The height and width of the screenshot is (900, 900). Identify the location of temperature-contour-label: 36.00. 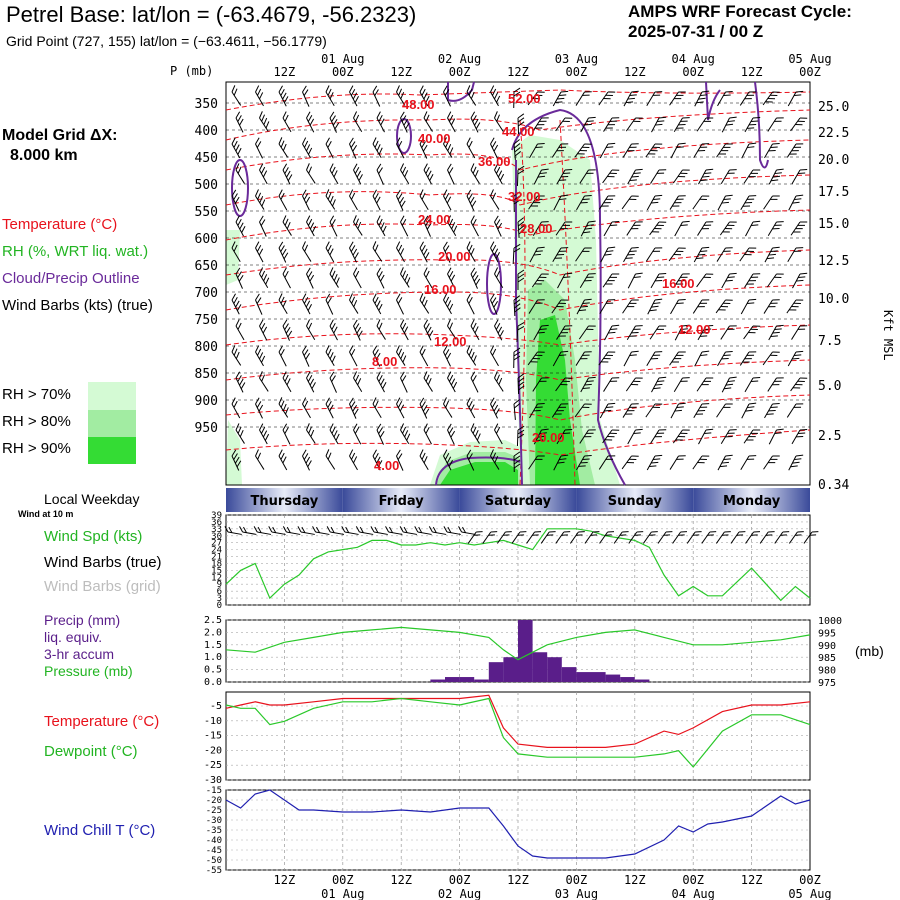
(494, 161).